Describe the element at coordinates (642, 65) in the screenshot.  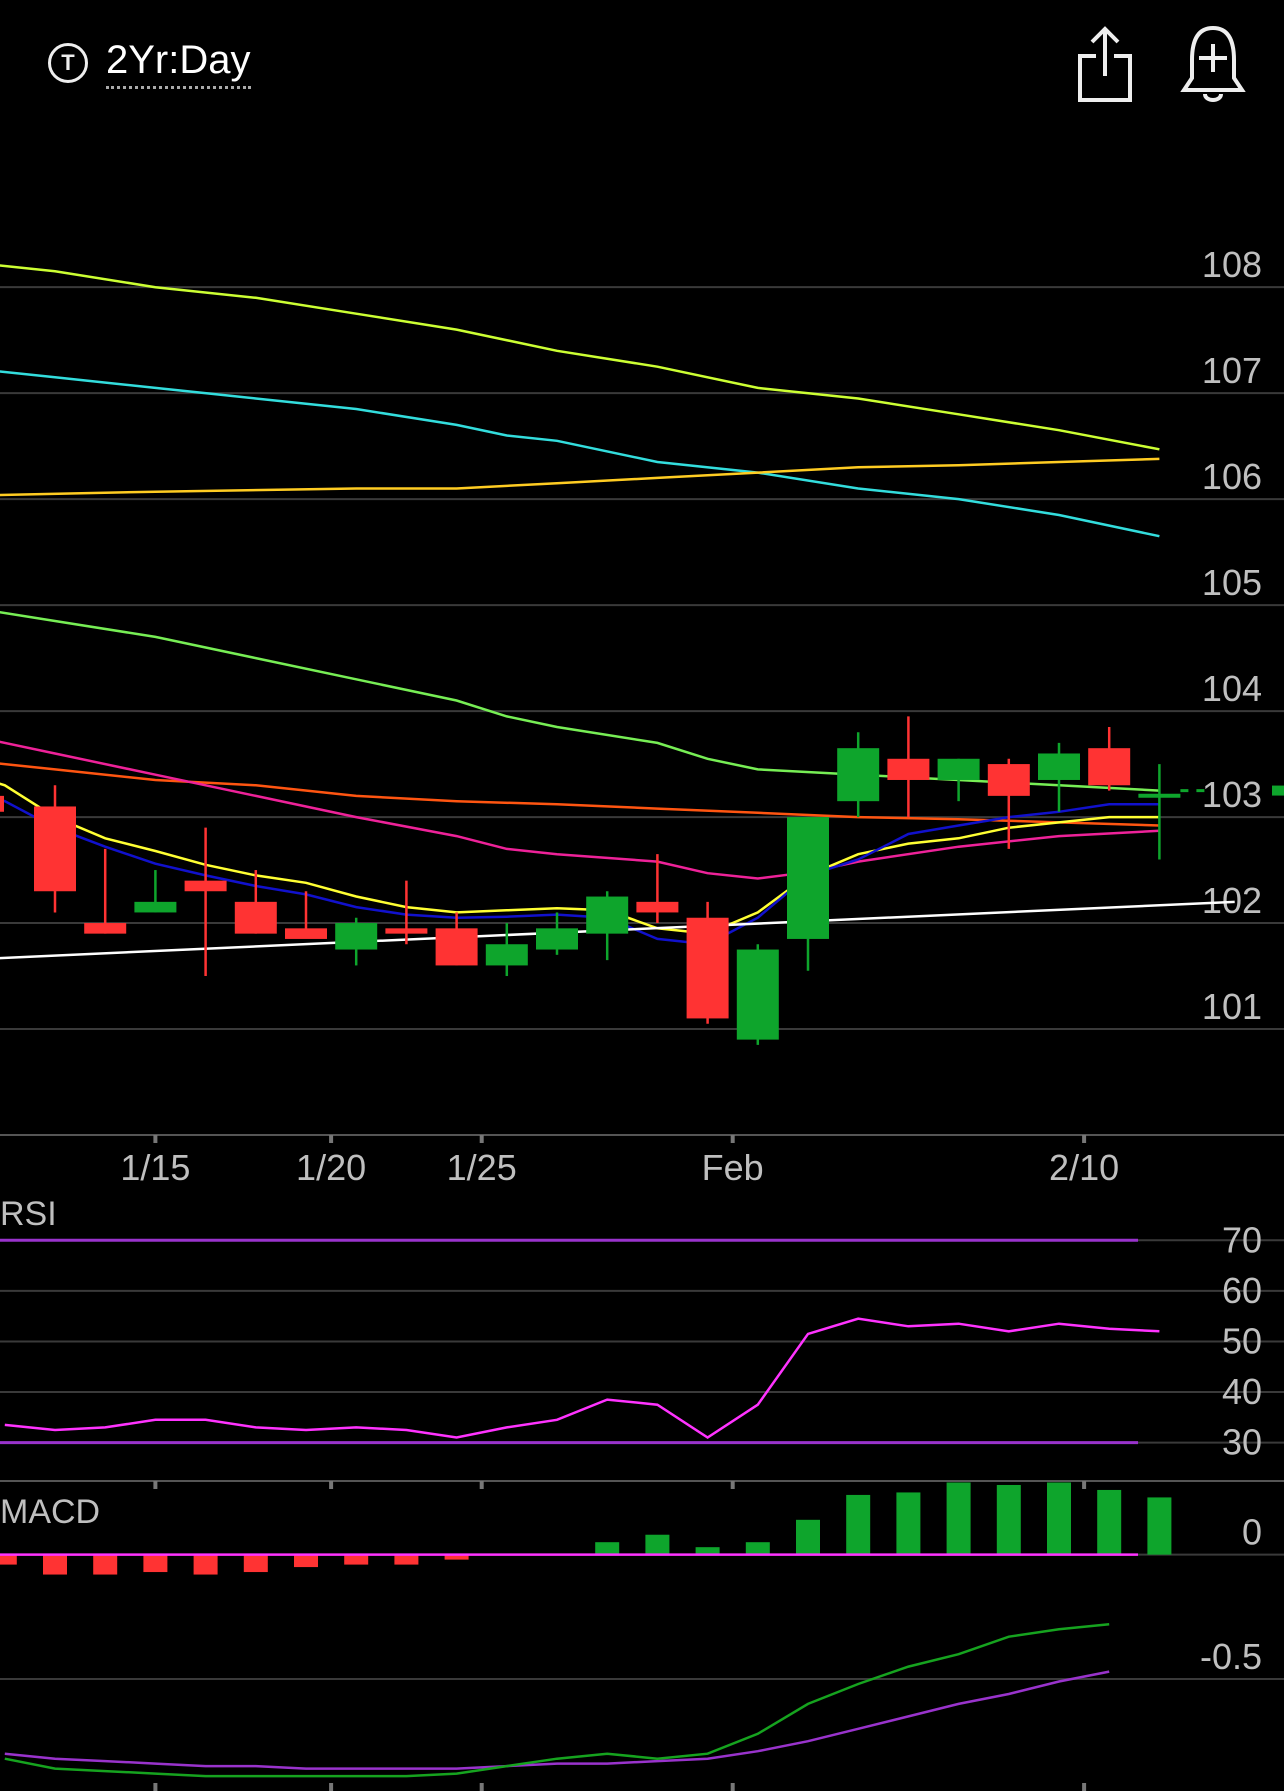
I see `chart-header: T 2Yr:Day` at that location.